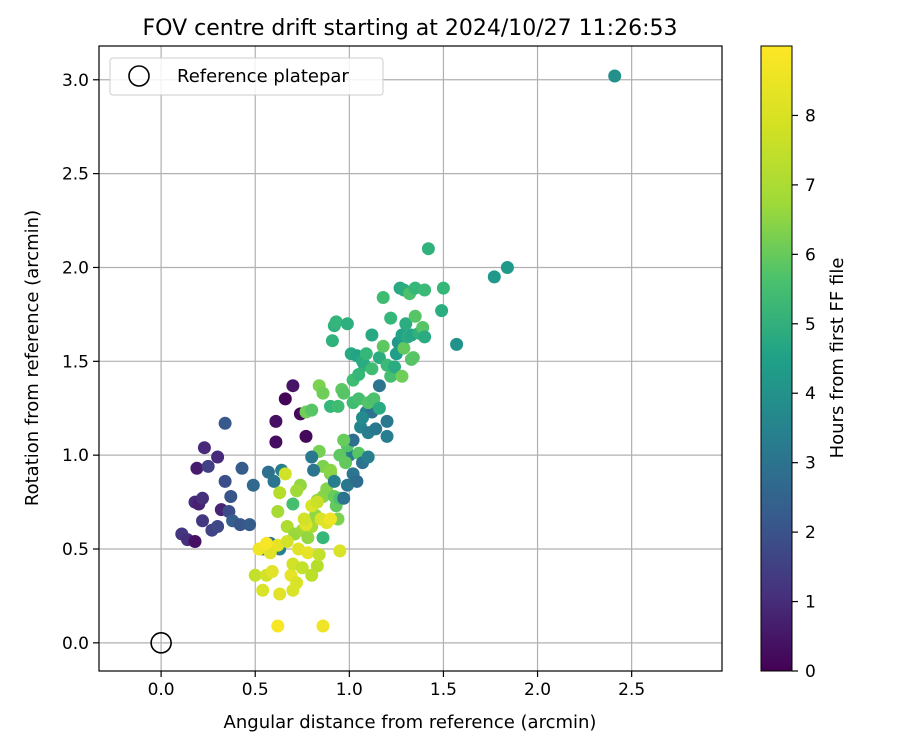 The width and height of the screenshot is (900, 750). I want to click on y-tick-label: 1.0, so click(75, 456).